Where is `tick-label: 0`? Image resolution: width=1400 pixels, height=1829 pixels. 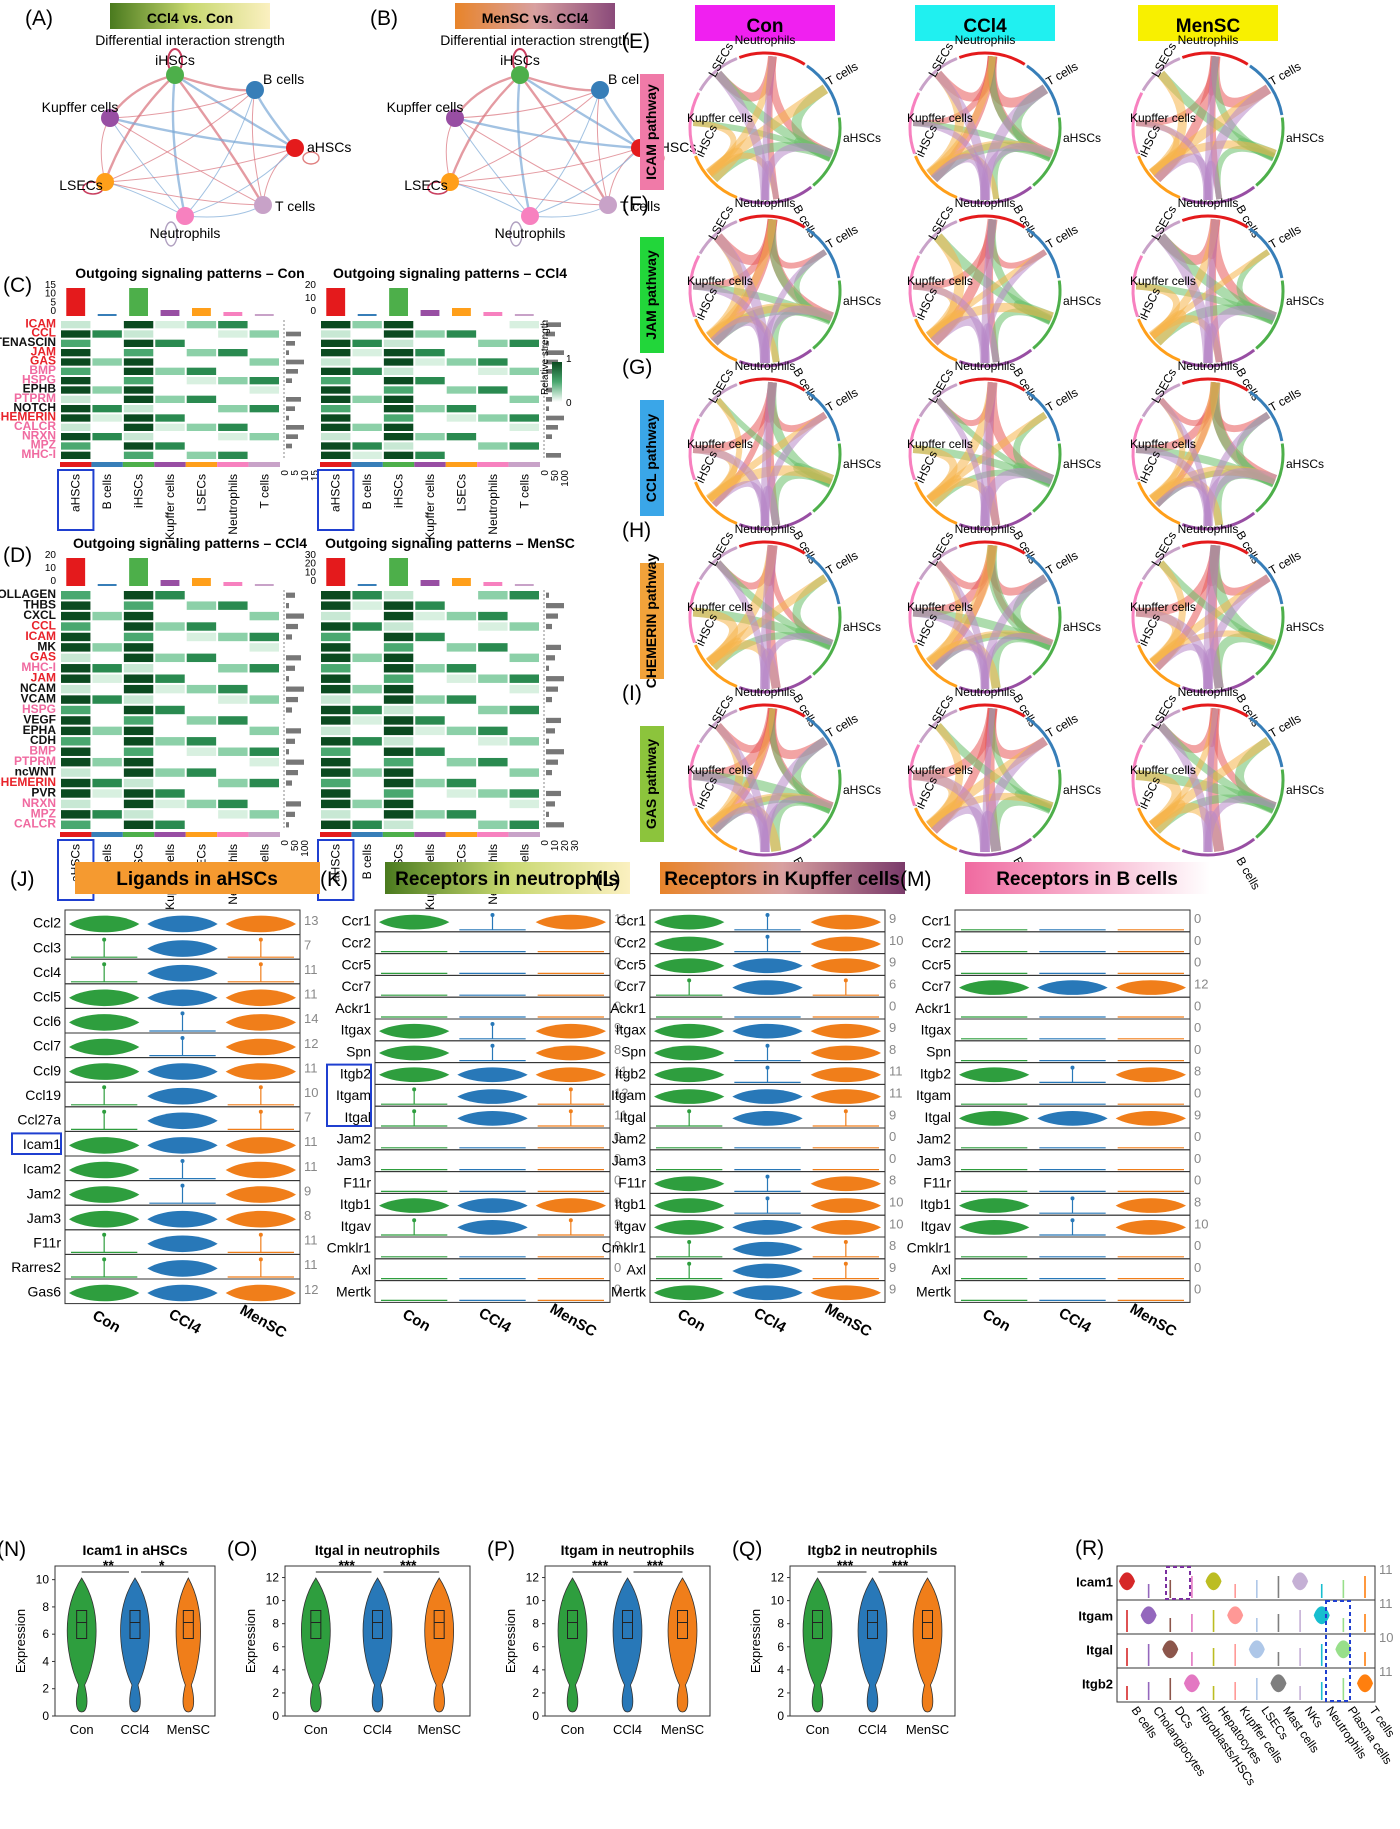
tick-label: 0 is located at coordinates (285, 843).